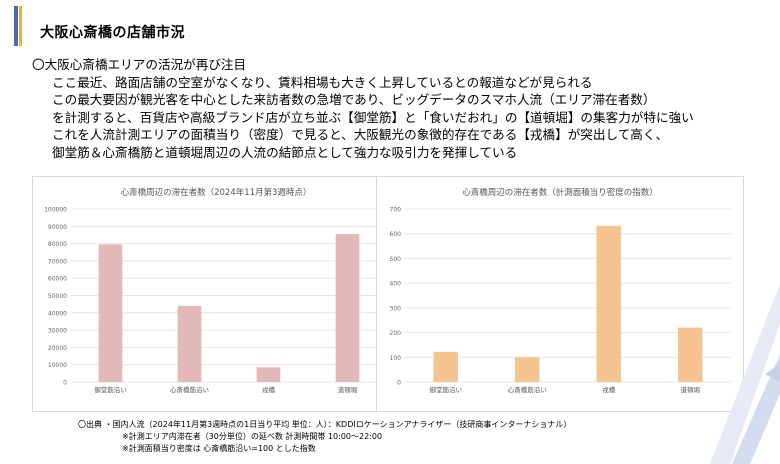 The width and height of the screenshot is (780, 464). I want to click on source-line: ※計測面積当り密度は 心斎橋筋沿い=100 とした指数, so click(219, 448).